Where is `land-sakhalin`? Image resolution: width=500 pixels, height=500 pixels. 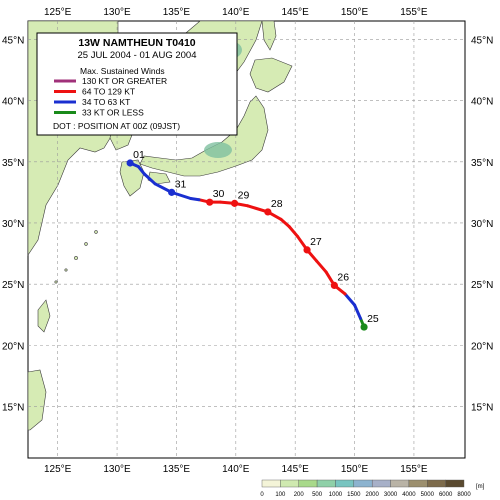
land-sakhalin is located at coordinates (269, 35).